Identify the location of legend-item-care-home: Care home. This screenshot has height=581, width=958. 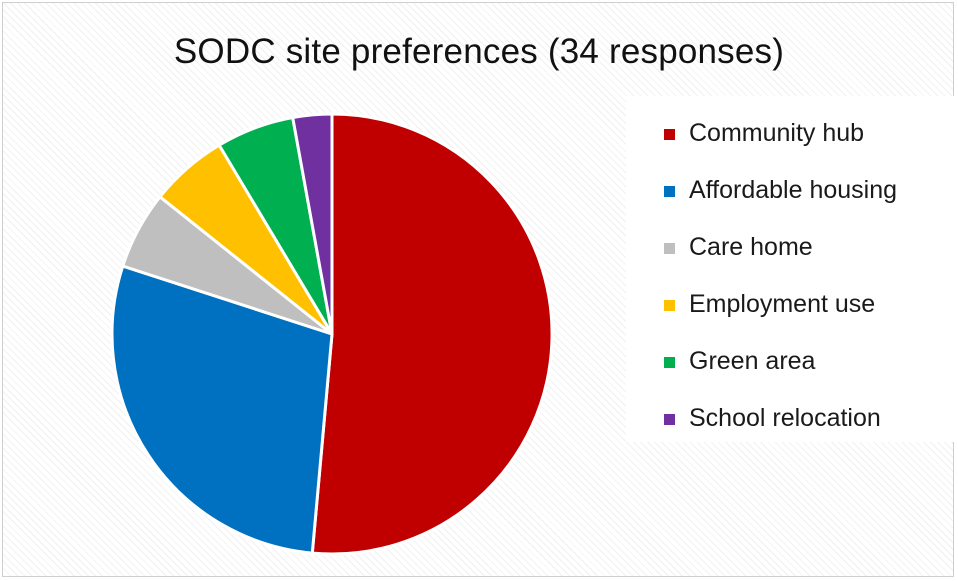
(791, 240).